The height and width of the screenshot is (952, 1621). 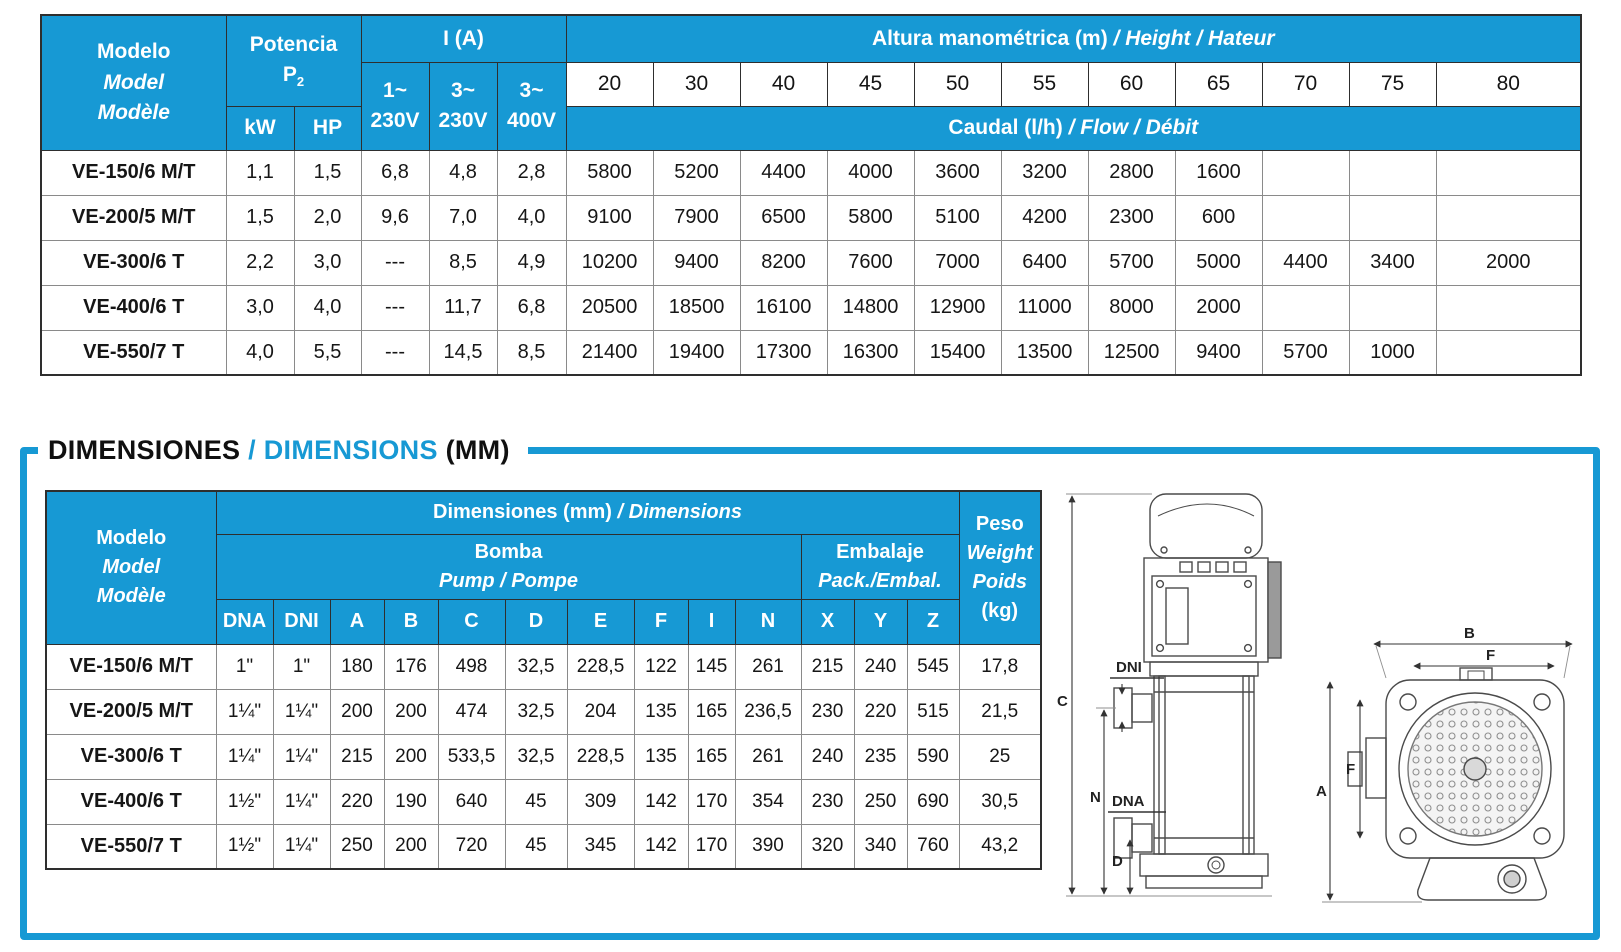 What do you see at coordinates (711, 846) in the screenshot?
I see `dim-value-cell: 170` at bounding box center [711, 846].